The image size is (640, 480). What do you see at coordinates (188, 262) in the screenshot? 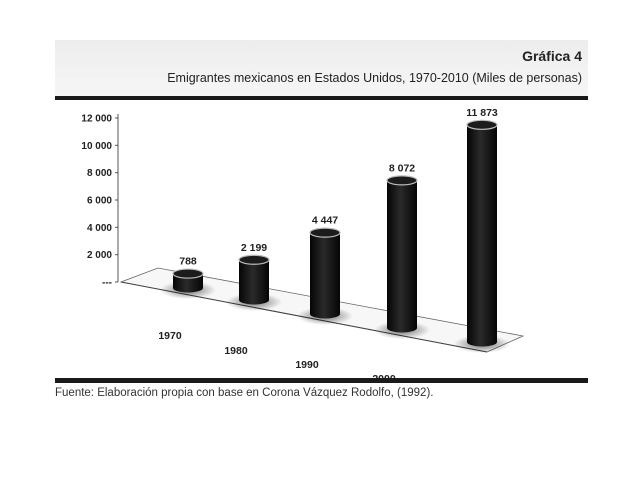
I see `data-label: 788` at bounding box center [188, 262].